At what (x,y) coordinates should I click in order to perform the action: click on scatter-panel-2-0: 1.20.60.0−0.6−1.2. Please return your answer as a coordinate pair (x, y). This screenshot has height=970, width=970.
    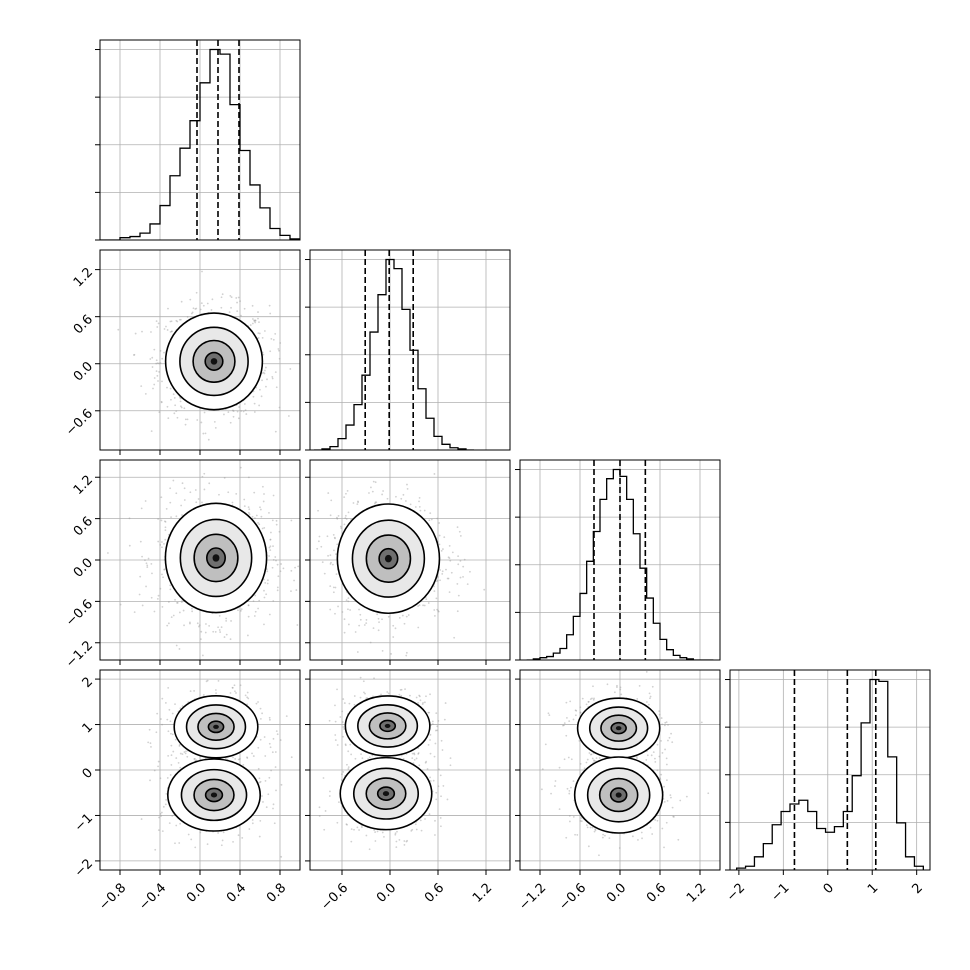
    Looking at the image, I should click on (182, 565).